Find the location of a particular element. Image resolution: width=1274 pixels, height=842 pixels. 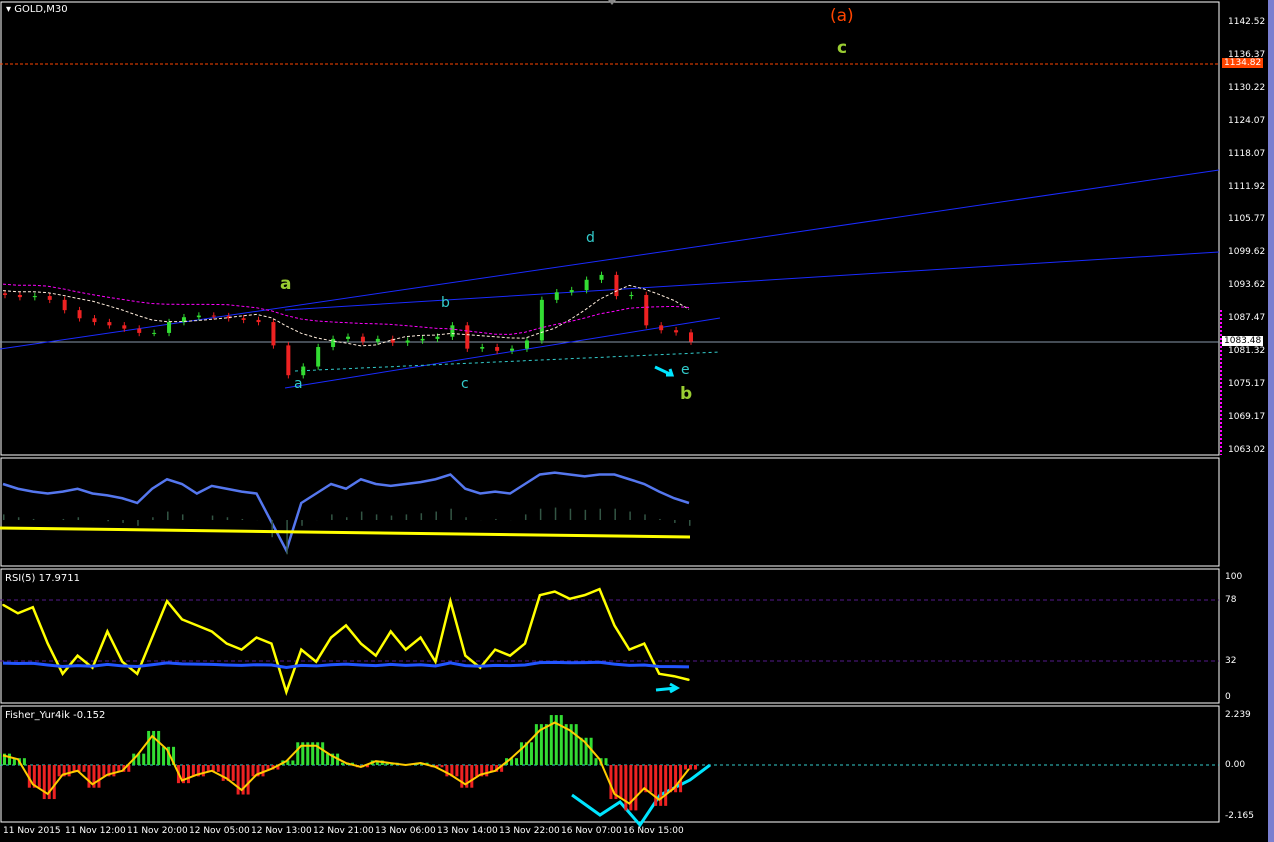

trend-line-base is located at coordinates (502, 353).